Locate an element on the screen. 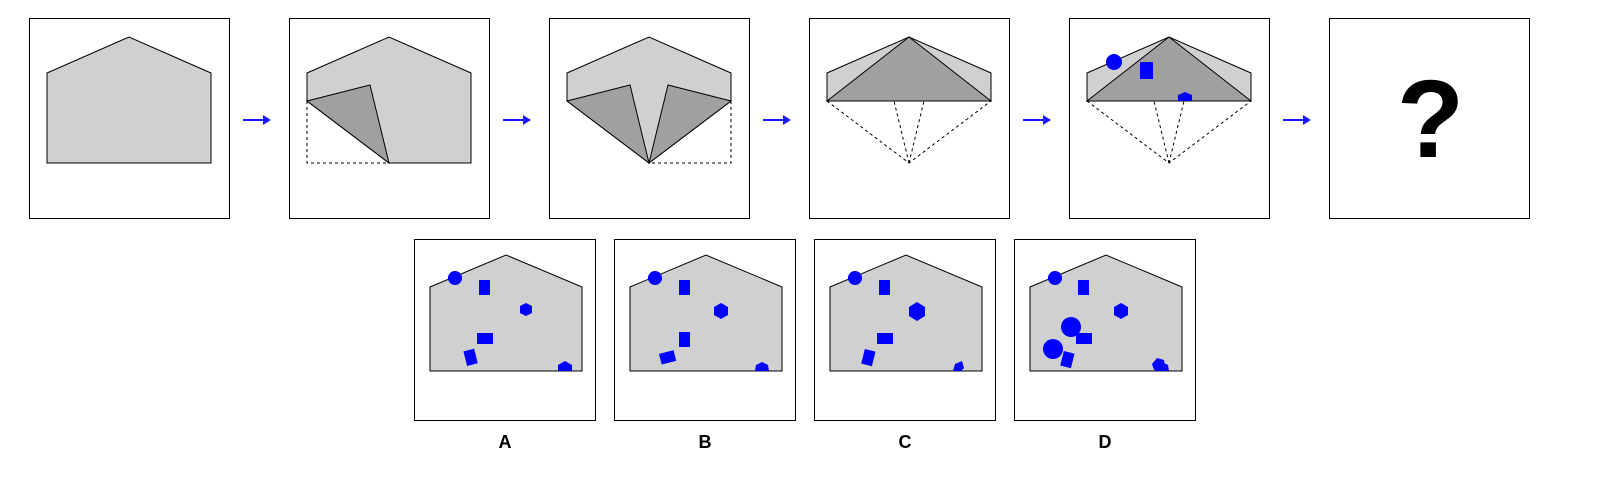 The image size is (1610, 490). option-c-label: C is located at coordinates (905, 442).